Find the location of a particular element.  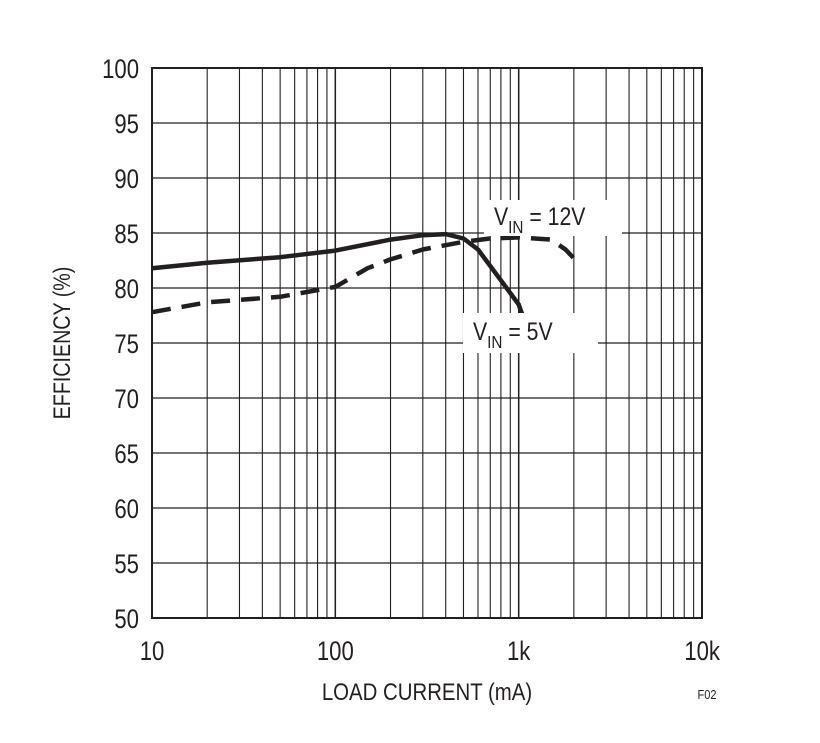

y-tick-label: 70 is located at coordinates (126, 400).